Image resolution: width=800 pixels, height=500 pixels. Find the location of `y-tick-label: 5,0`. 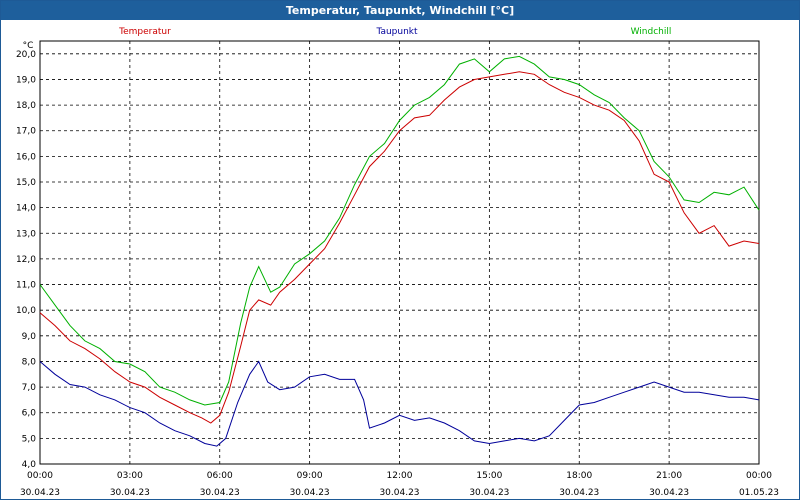

y-tick-label: 5,0 is located at coordinates (29, 439).